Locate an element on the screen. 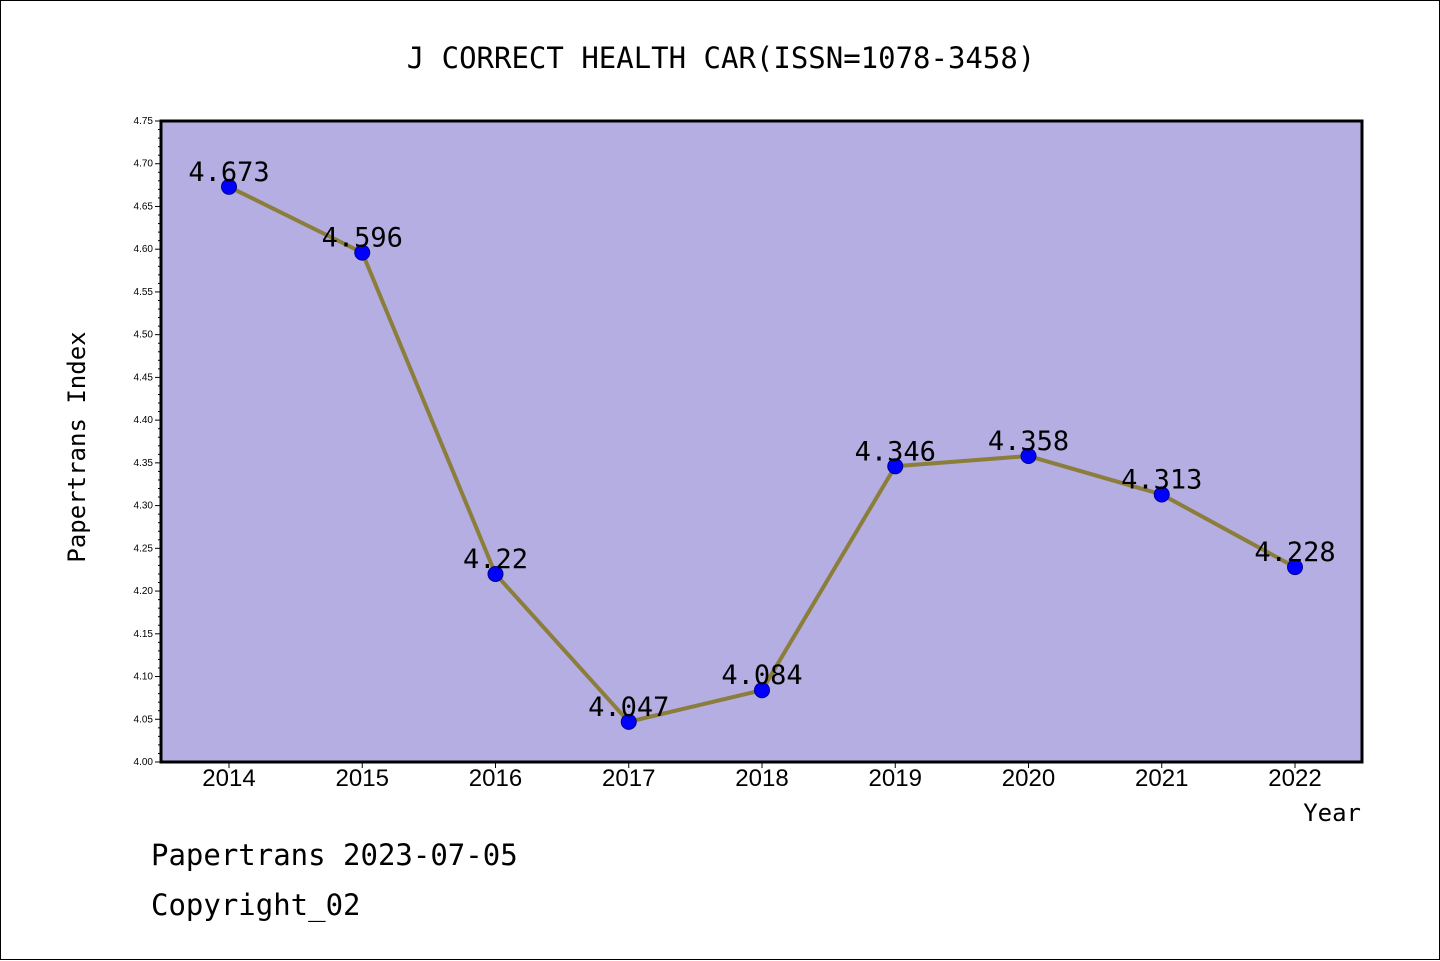 The width and height of the screenshot is (1440, 961). data-label: 4.346 is located at coordinates (895, 451).